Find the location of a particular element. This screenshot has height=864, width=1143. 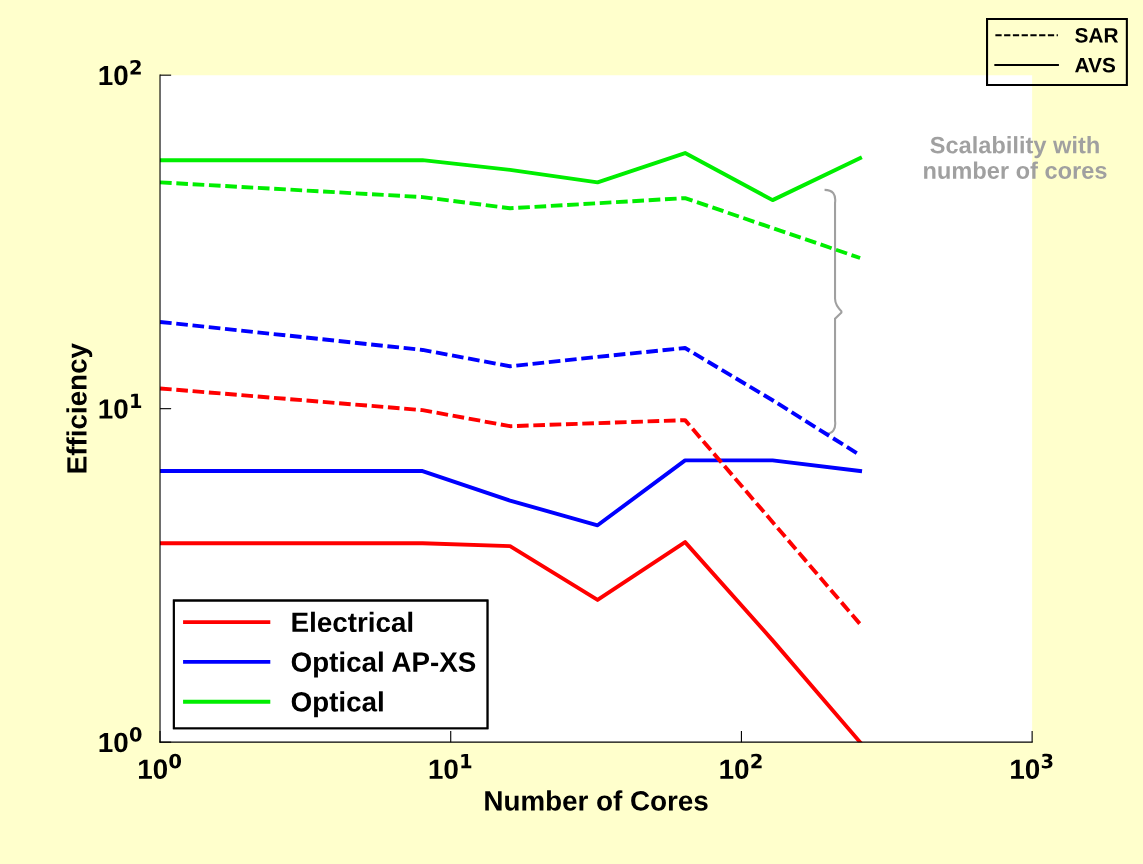

x-axis-title: Number of Cores is located at coordinates (596, 800).